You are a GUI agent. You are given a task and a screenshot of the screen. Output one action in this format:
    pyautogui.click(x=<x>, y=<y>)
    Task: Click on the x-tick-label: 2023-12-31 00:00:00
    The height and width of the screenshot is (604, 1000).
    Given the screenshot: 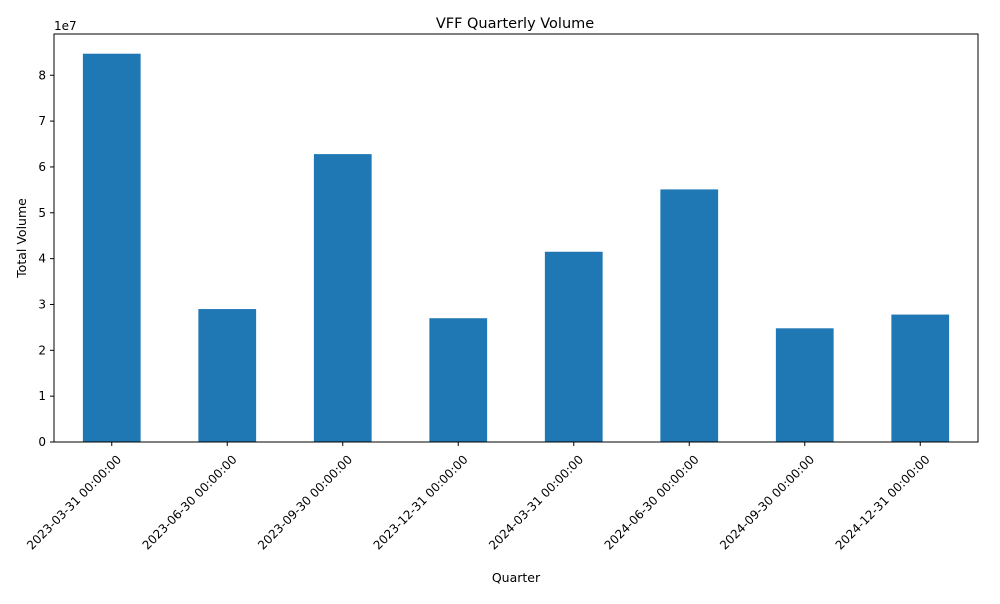 What is the action you would take?
    pyautogui.click(x=421, y=502)
    